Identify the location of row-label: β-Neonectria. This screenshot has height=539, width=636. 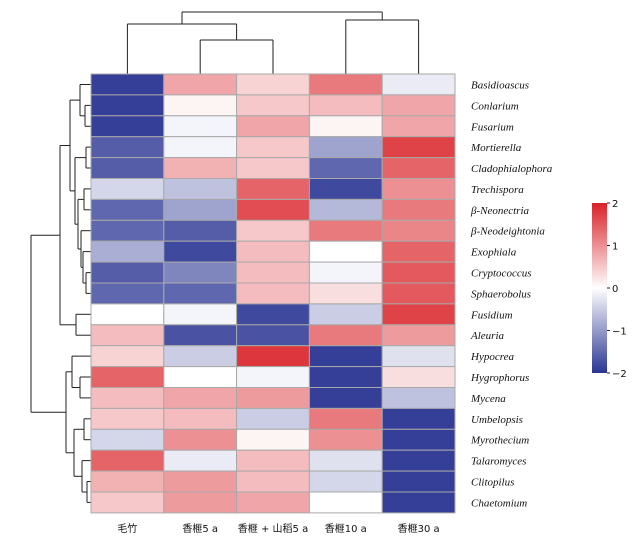
(500, 211).